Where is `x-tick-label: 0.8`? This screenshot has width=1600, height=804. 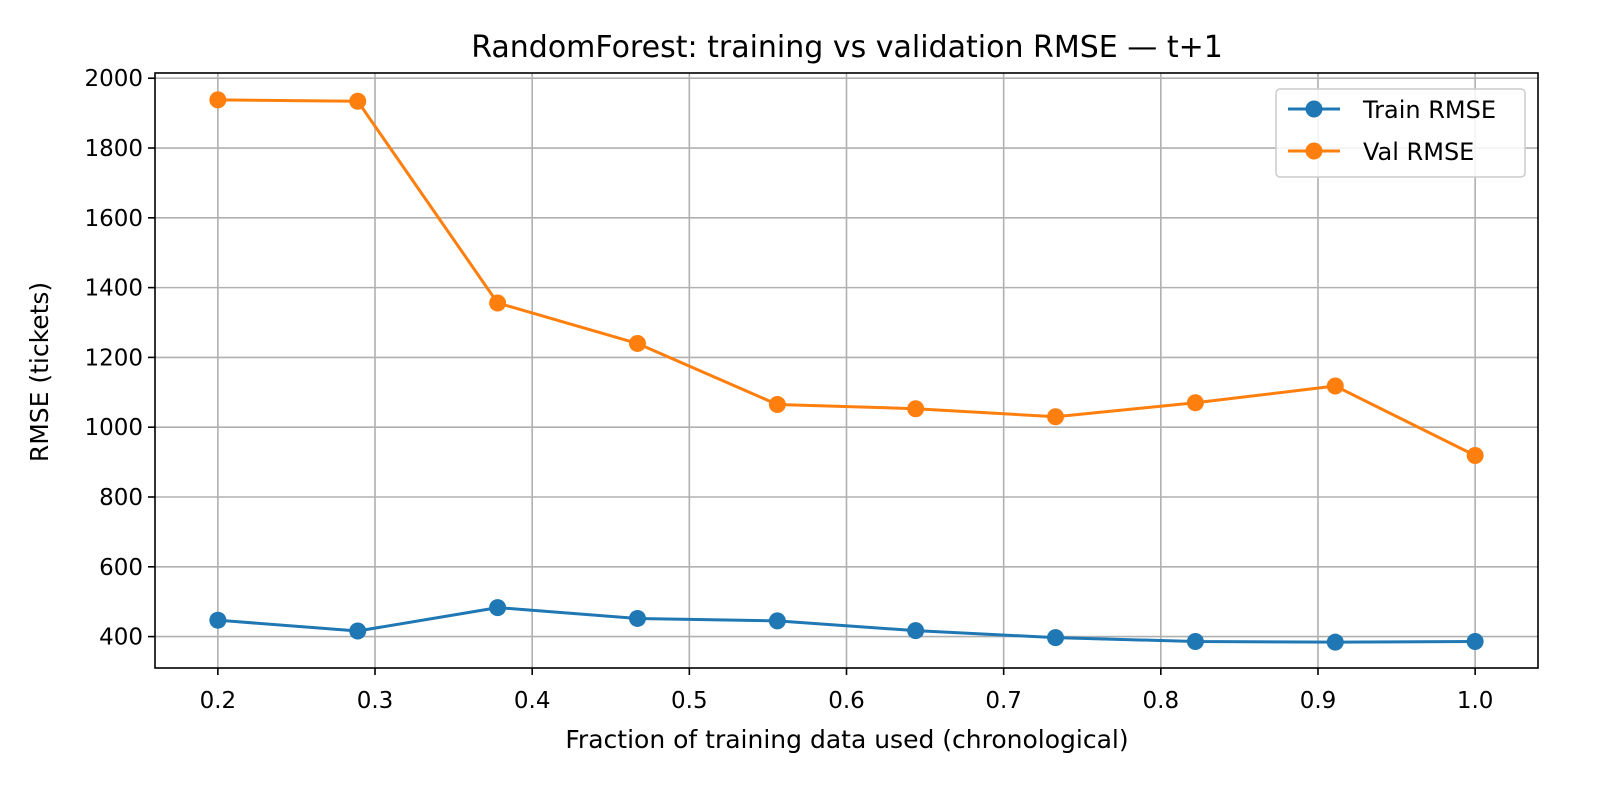 x-tick-label: 0.8 is located at coordinates (1161, 701).